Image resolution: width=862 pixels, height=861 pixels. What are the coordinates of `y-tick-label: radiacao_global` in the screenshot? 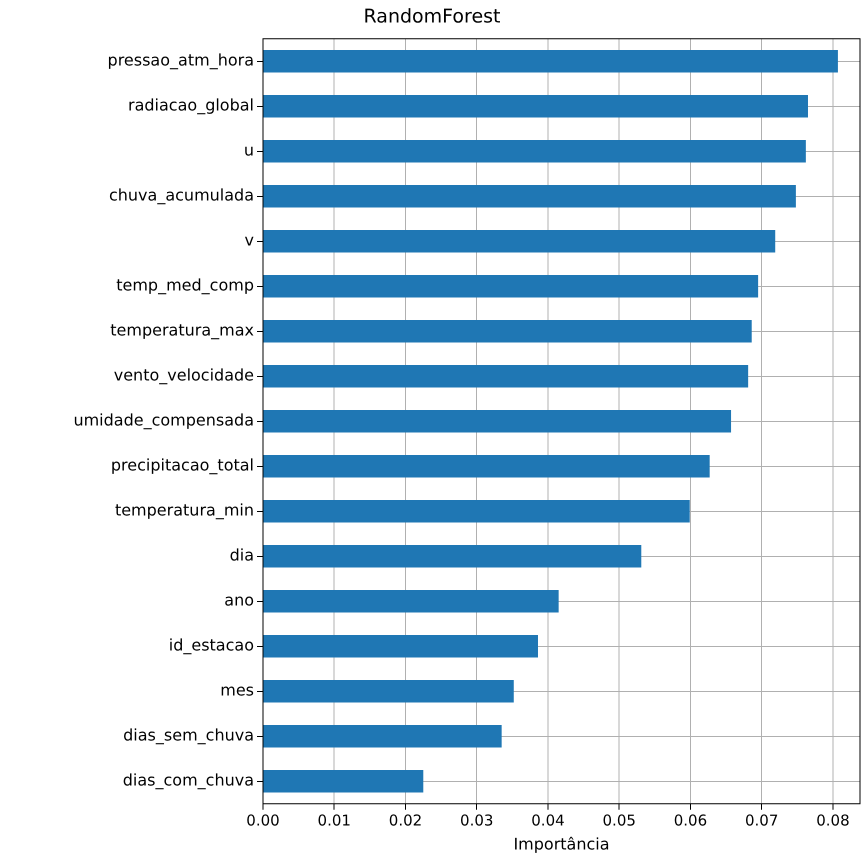 It's located at (191, 104).